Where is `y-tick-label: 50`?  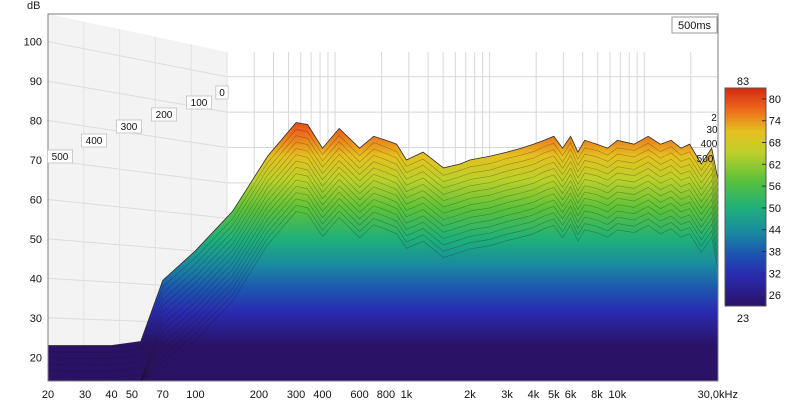
y-tick-label: 50 is located at coordinates (36, 240).